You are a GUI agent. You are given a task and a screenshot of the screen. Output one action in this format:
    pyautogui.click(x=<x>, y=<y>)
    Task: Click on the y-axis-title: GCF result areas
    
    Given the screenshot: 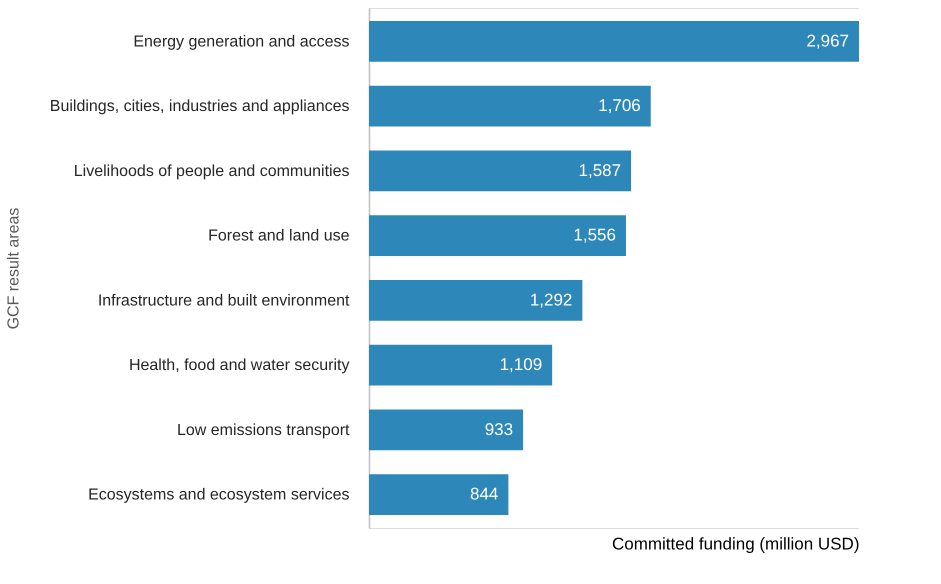 What is the action you would take?
    pyautogui.click(x=14, y=269)
    